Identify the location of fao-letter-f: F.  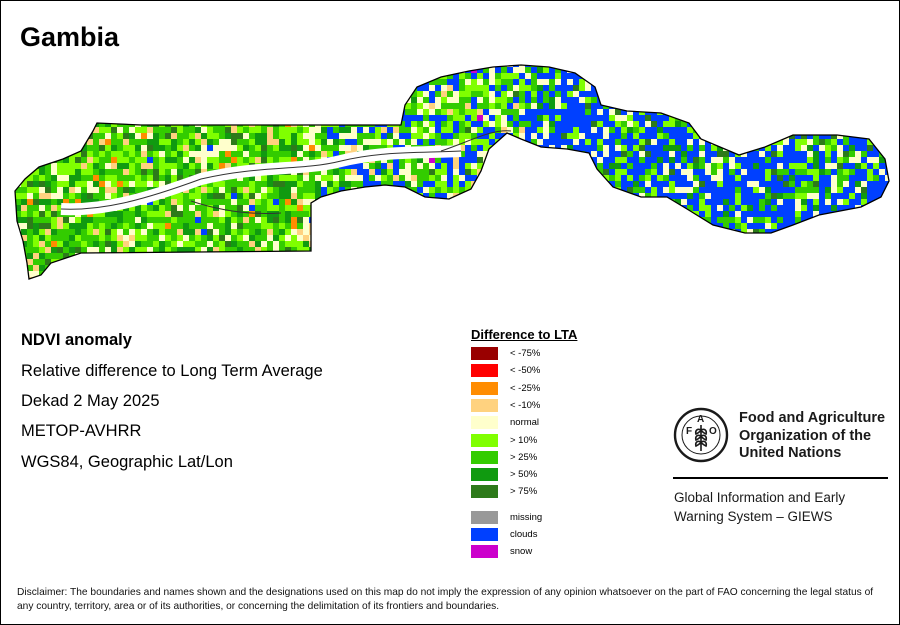
(689, 431).